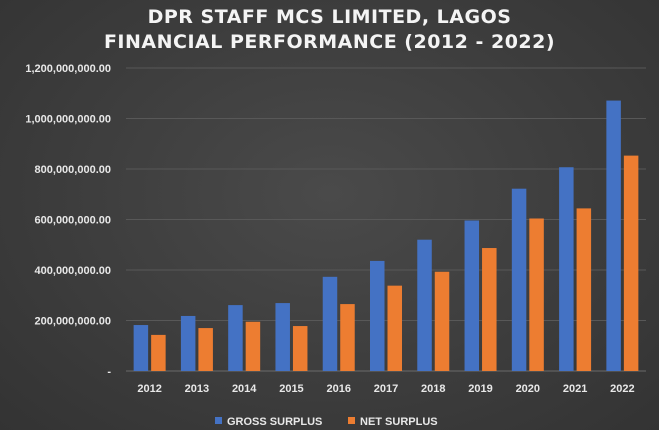 The width and height of the screenshot is (659, 430). I want to click on bar-gross-surplus-2015, so click(282, 337).